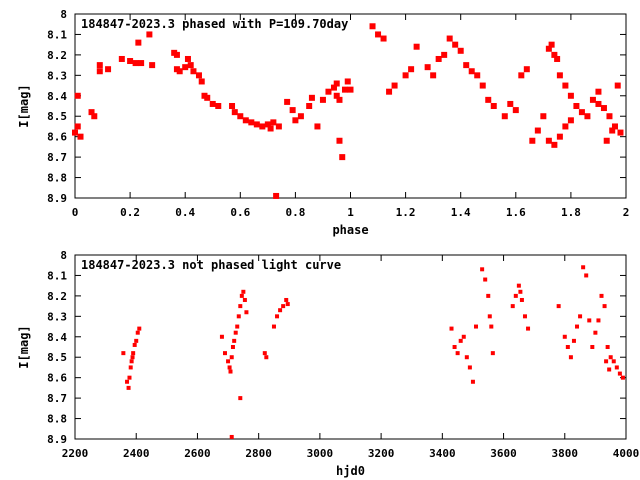  Describe the element at coordinates (57, 398) in the screenshot. I see `y-tick-label: 8.7` at that location.